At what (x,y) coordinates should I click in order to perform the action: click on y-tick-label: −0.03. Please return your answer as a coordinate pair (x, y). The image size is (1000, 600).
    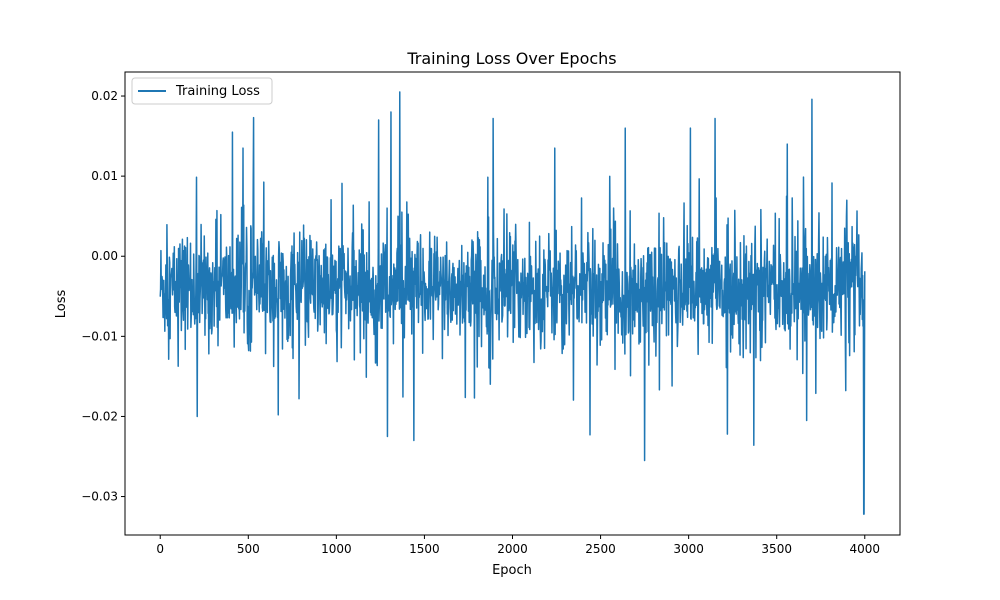
    Looking at the image, I should click on (99, 497).